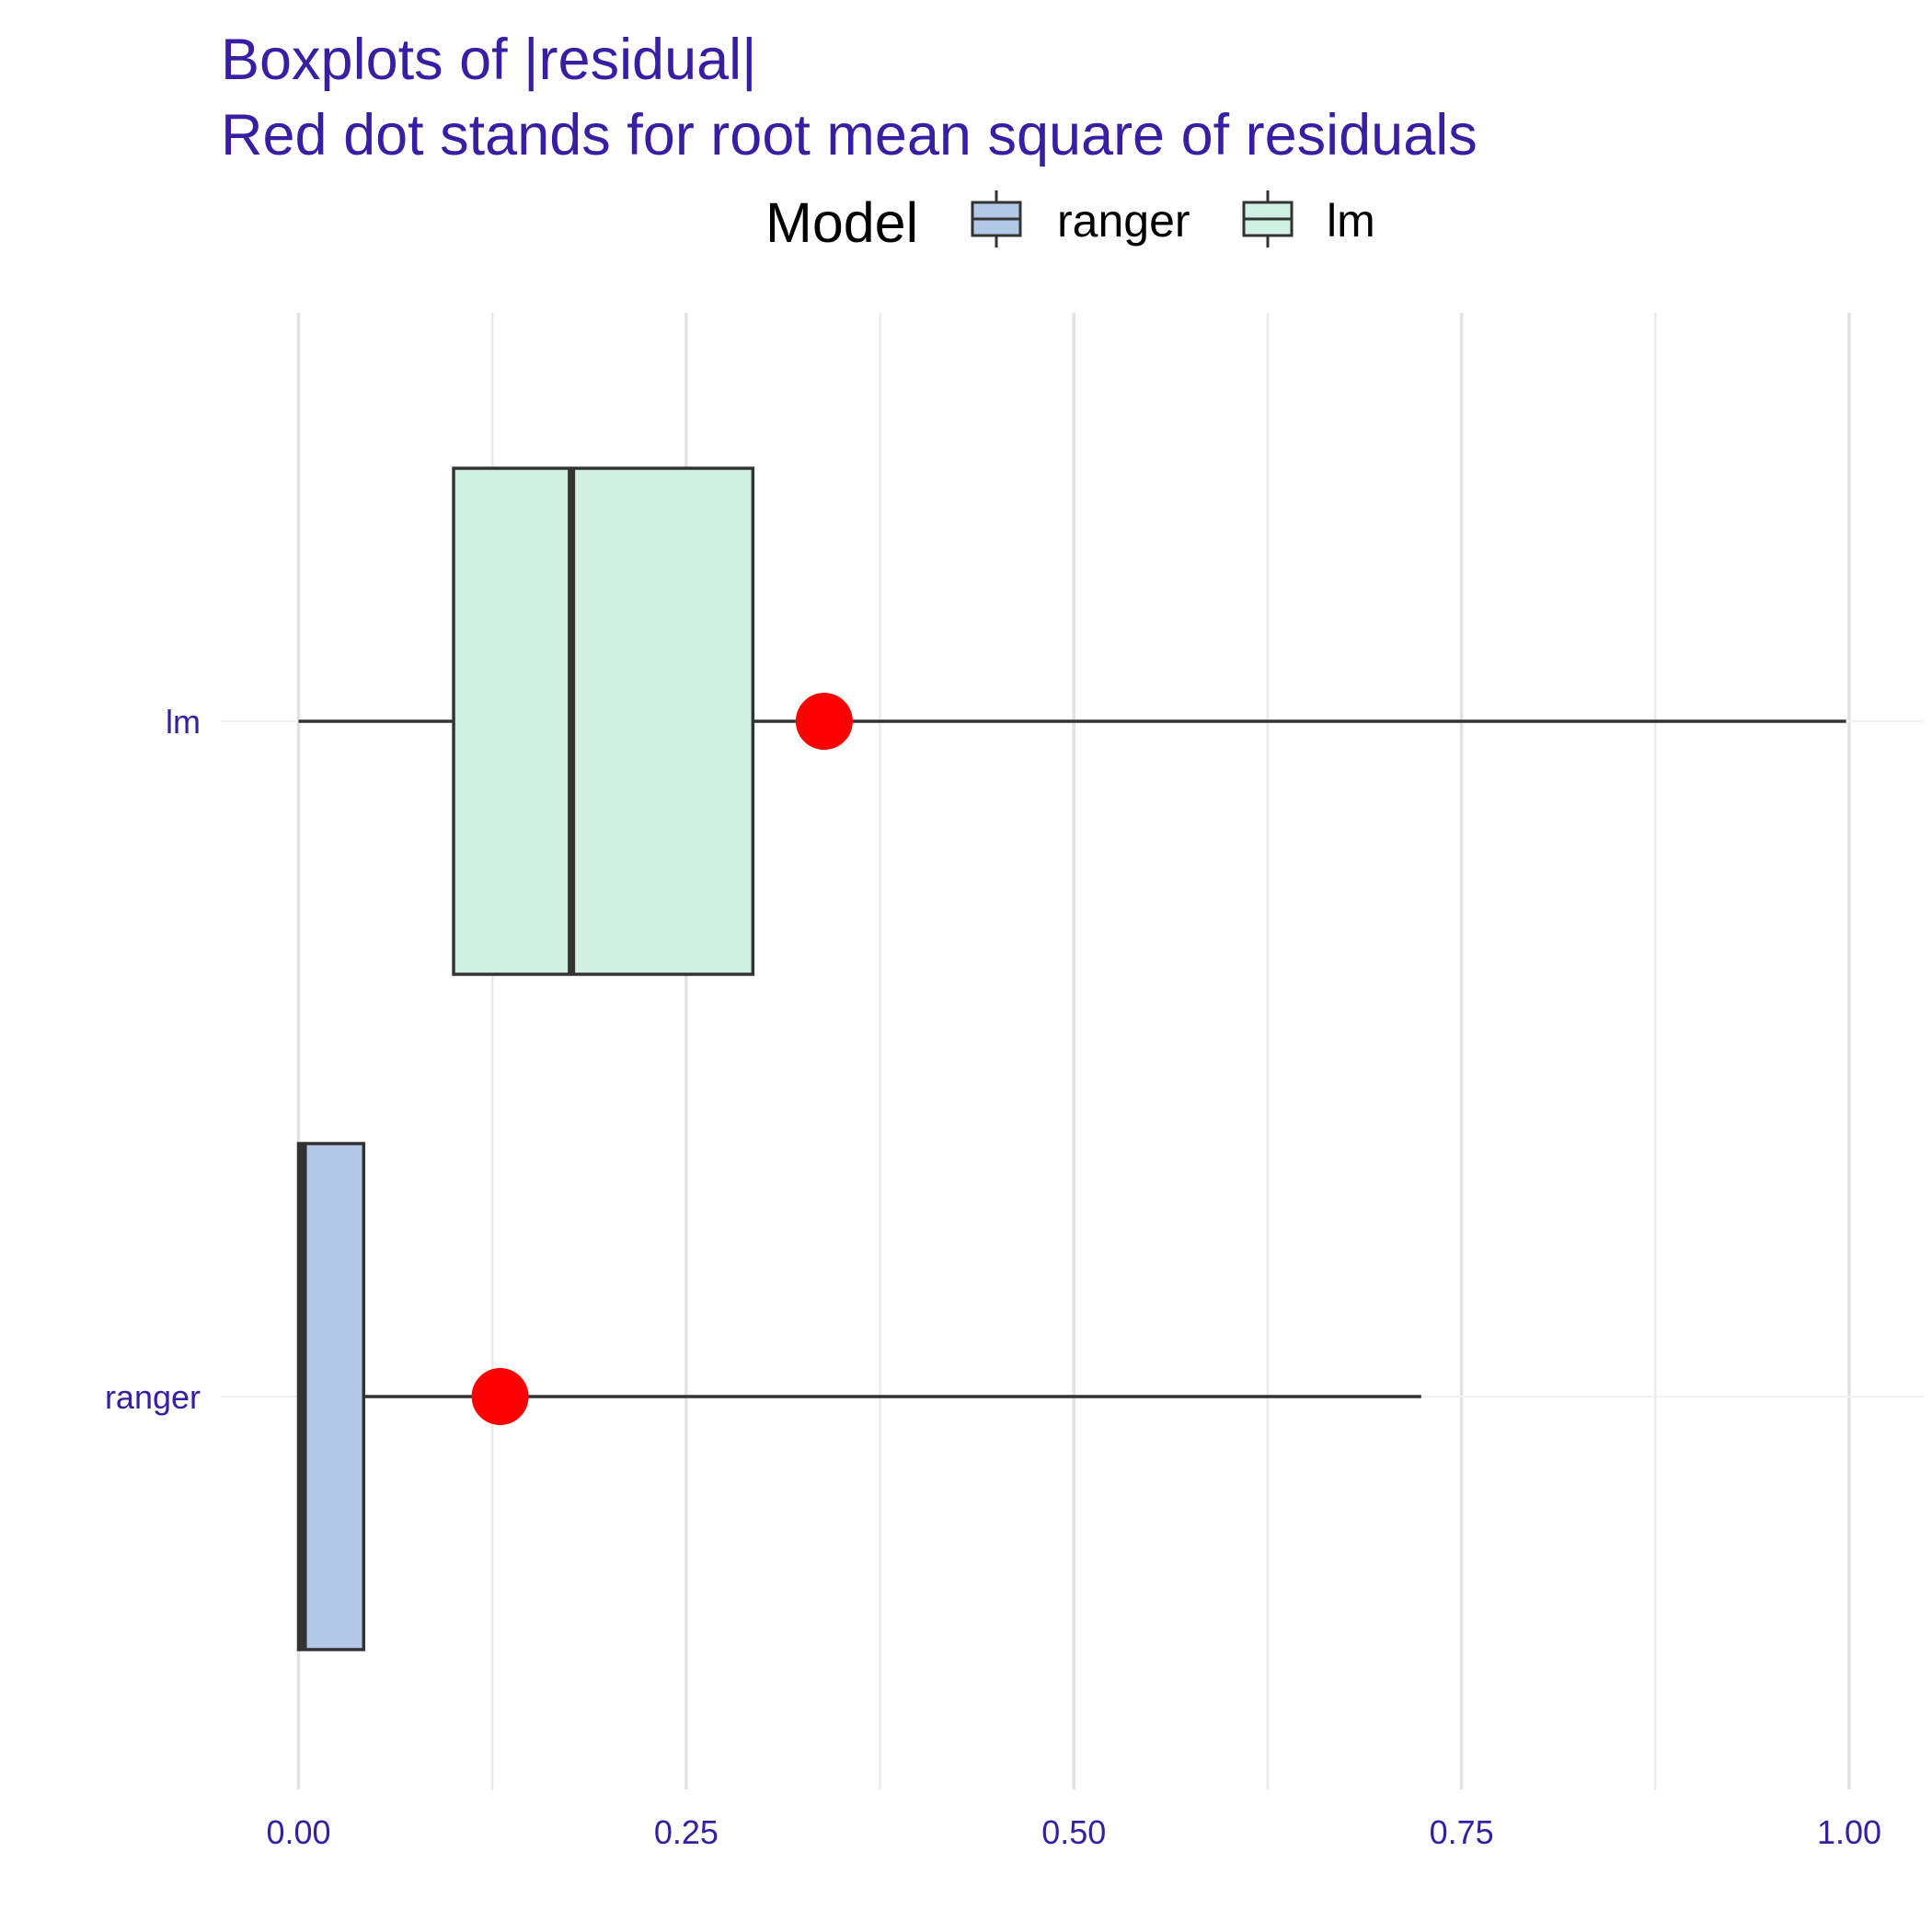  What do you see at coordinates (603, 721) in the screenshot?
I see `box-lm` at bounding box center [603, 721].